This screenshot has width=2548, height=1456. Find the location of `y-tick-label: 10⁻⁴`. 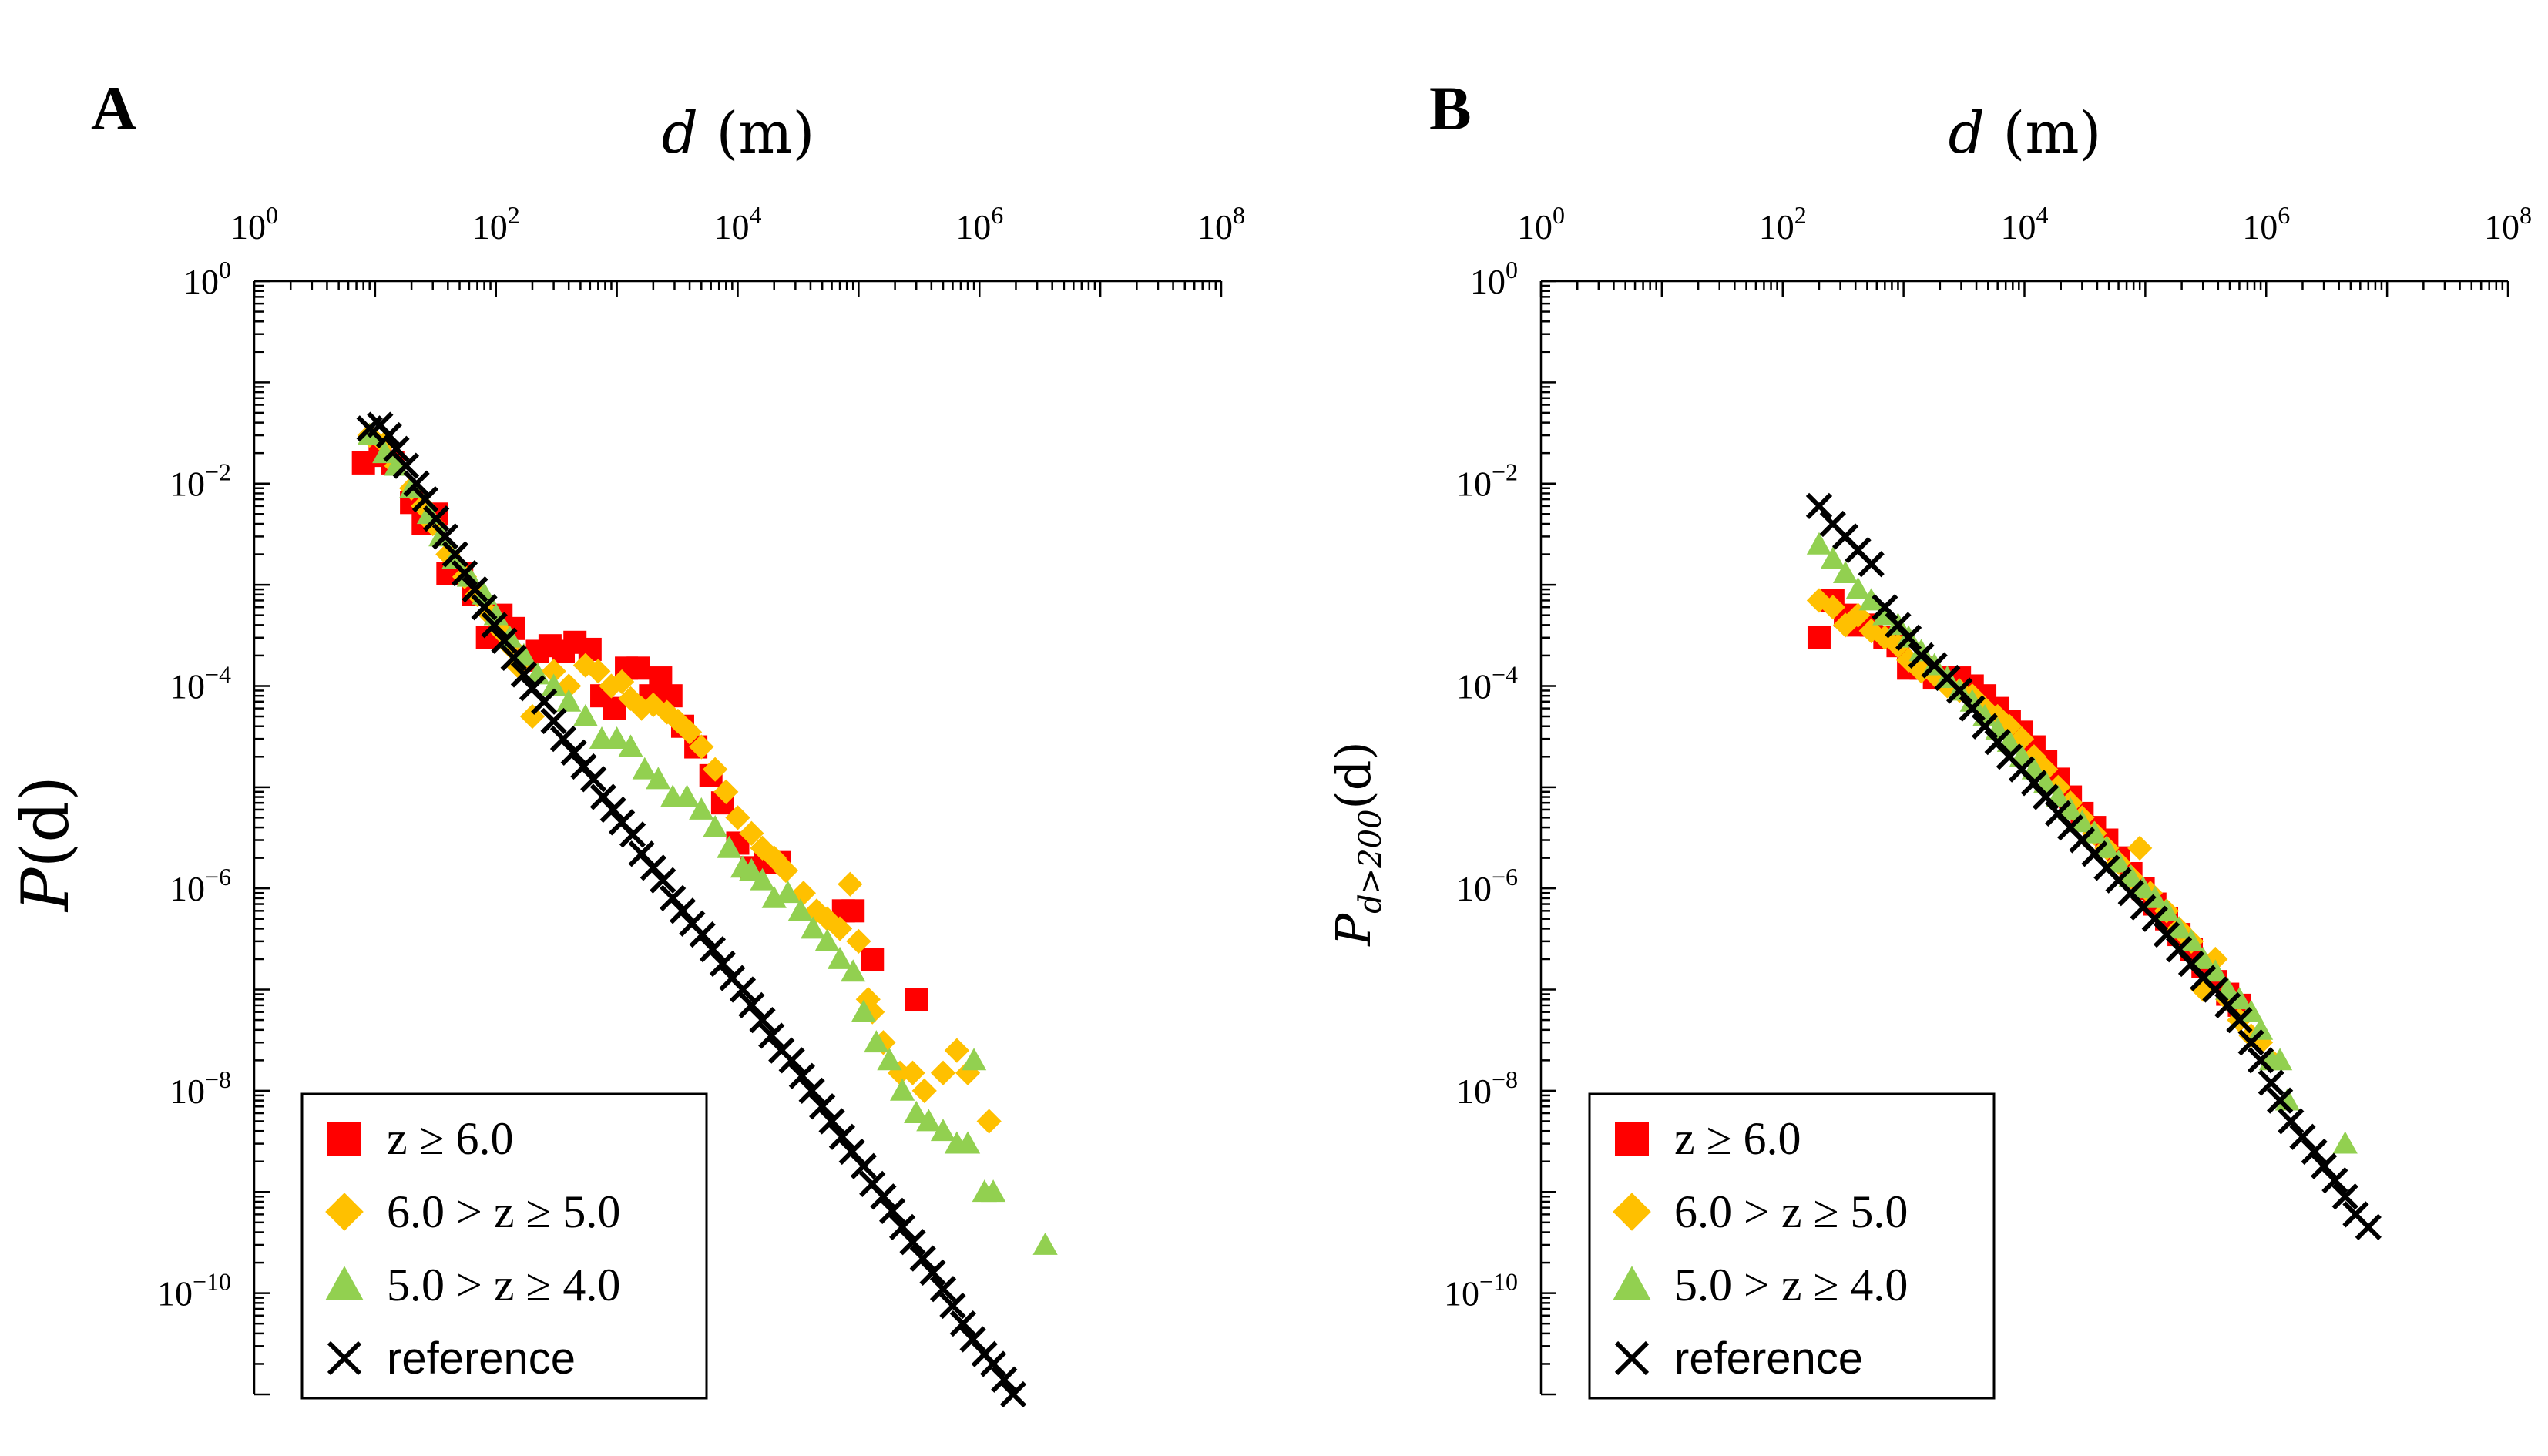

y-tick-label: 10⁻⁴ is located at coordinates (200, 683).